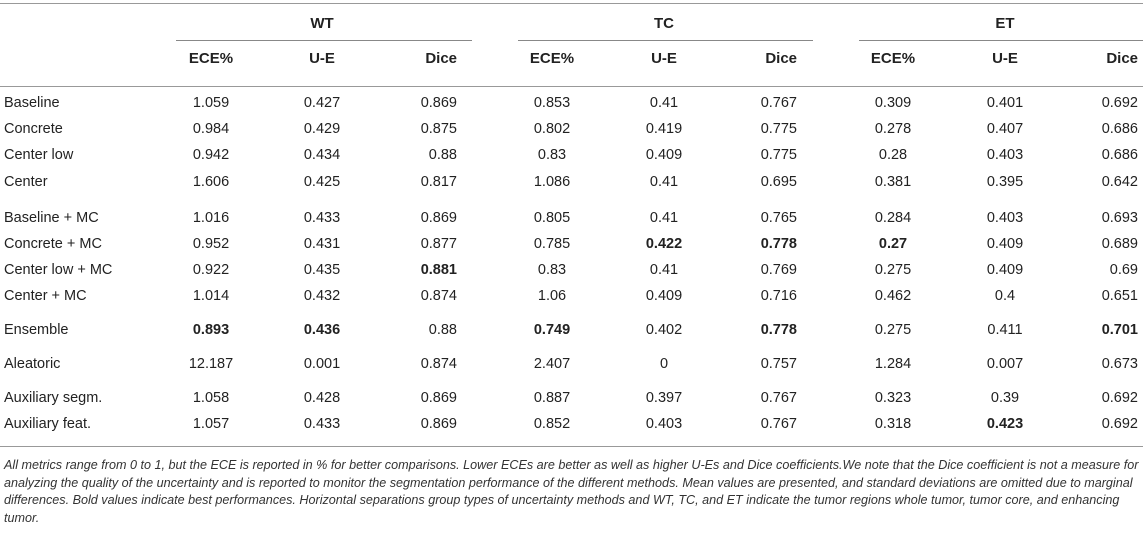 This screenshot has width=1143, height=535. I want to click on table-cell: 0.431, so click(322, 244).